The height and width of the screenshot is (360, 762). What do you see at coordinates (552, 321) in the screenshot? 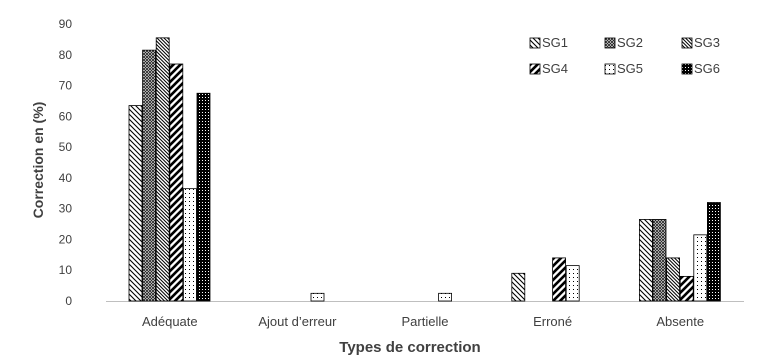
I see `x-tick-label: Erroné` at bounding box center [552, 321].